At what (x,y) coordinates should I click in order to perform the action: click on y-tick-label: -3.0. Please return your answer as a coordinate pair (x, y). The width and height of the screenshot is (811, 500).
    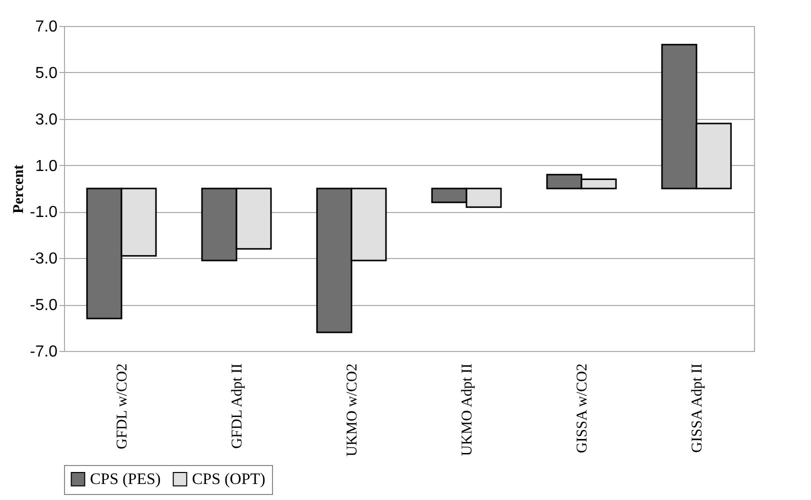
    Looking at the image, I should click on (44, 259).